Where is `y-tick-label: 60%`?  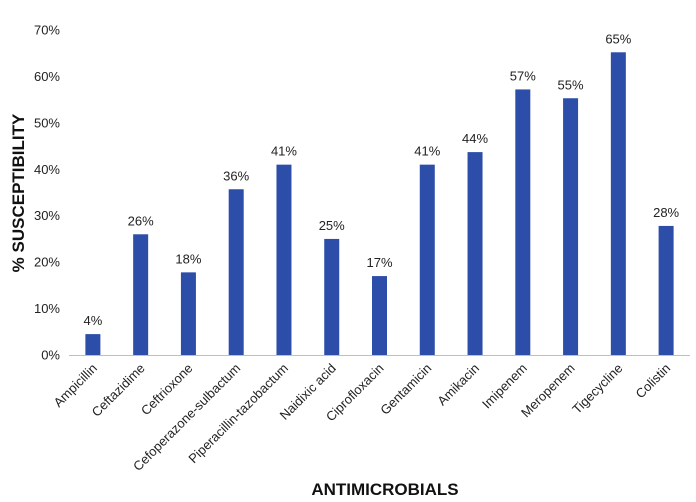 y-tick-label: 60% is located at coordinates (47, 76).